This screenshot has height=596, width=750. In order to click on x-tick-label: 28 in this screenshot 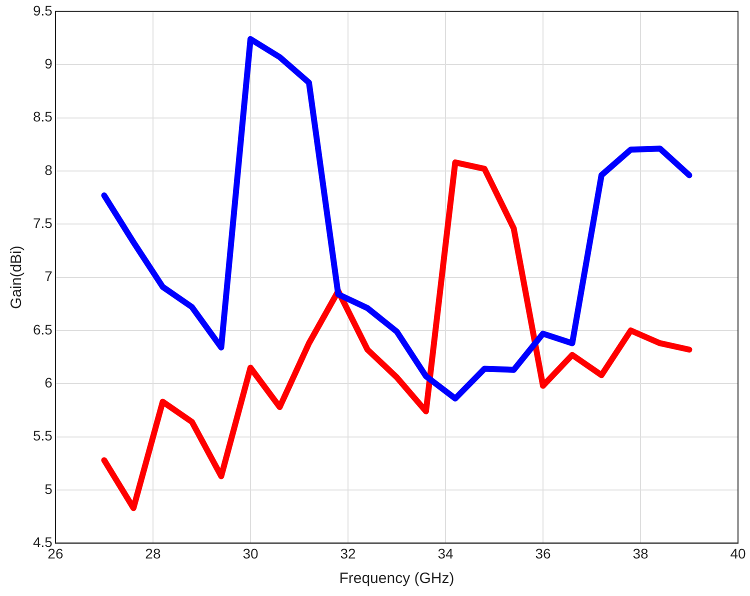, I will do `click(153, 553)`.